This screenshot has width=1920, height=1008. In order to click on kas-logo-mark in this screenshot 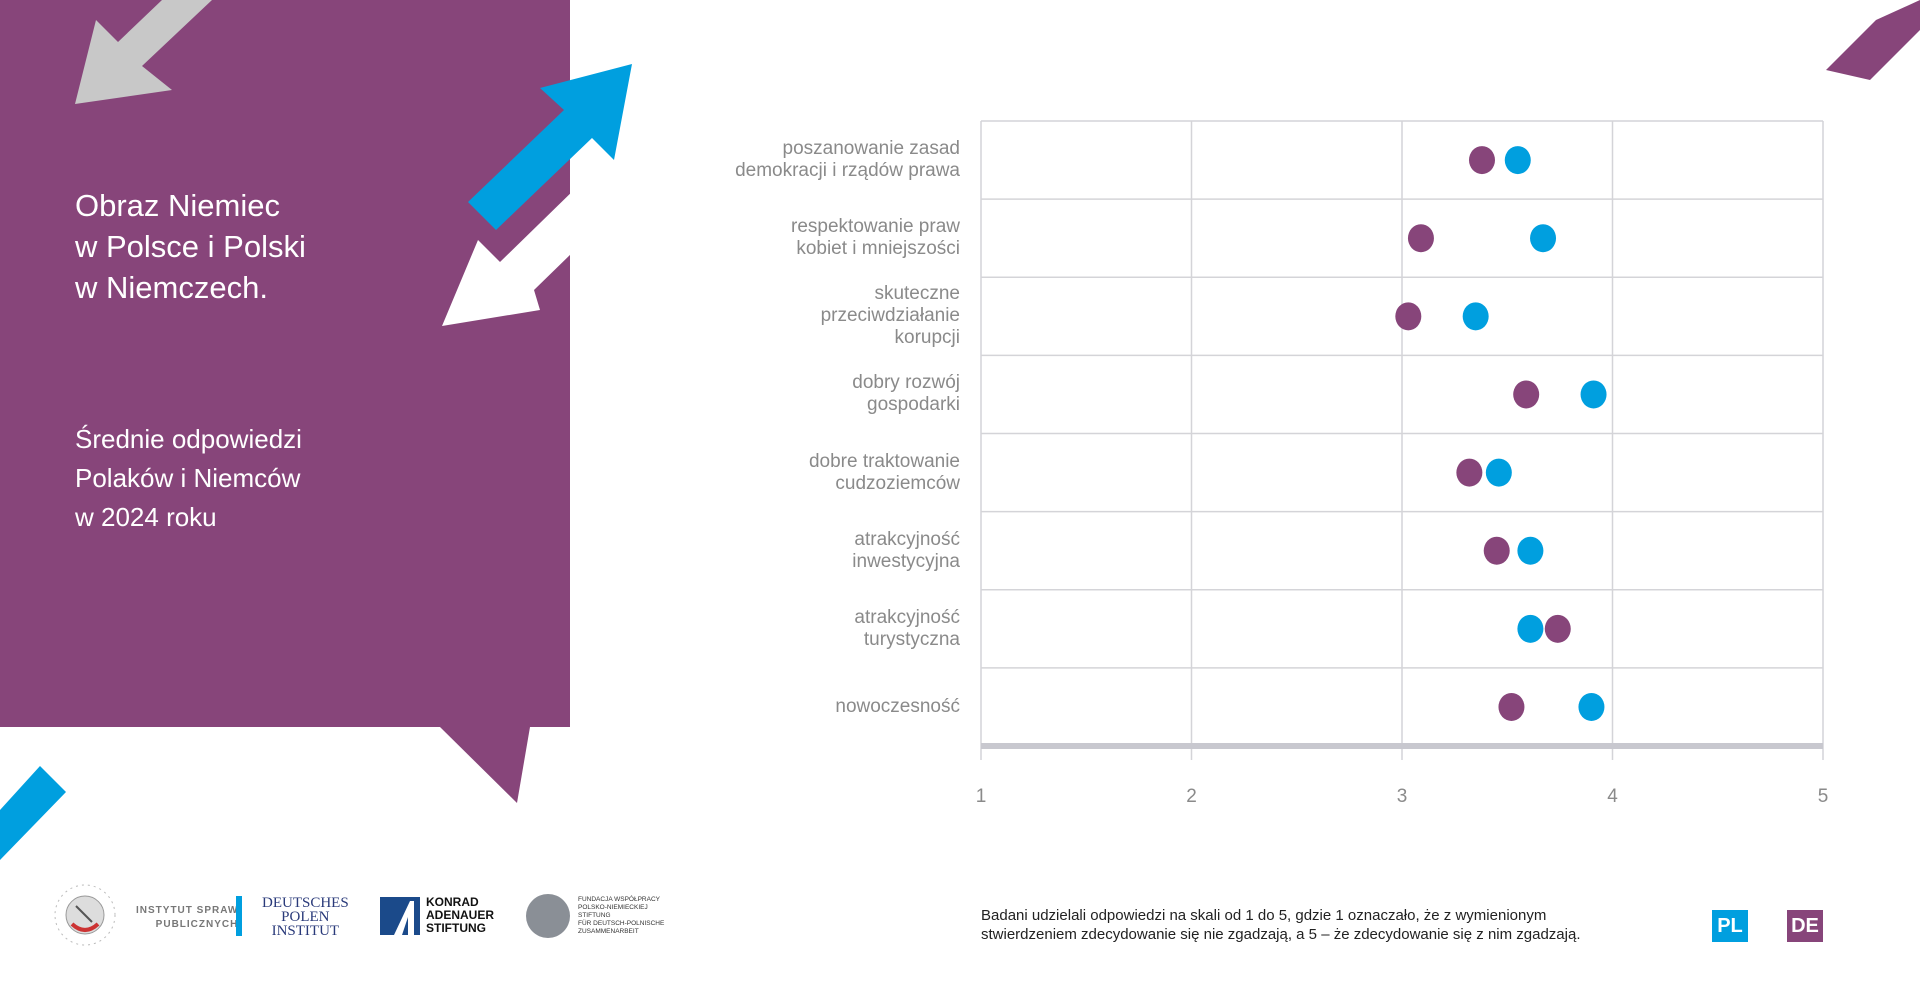, I will do `click(400, 916)`.